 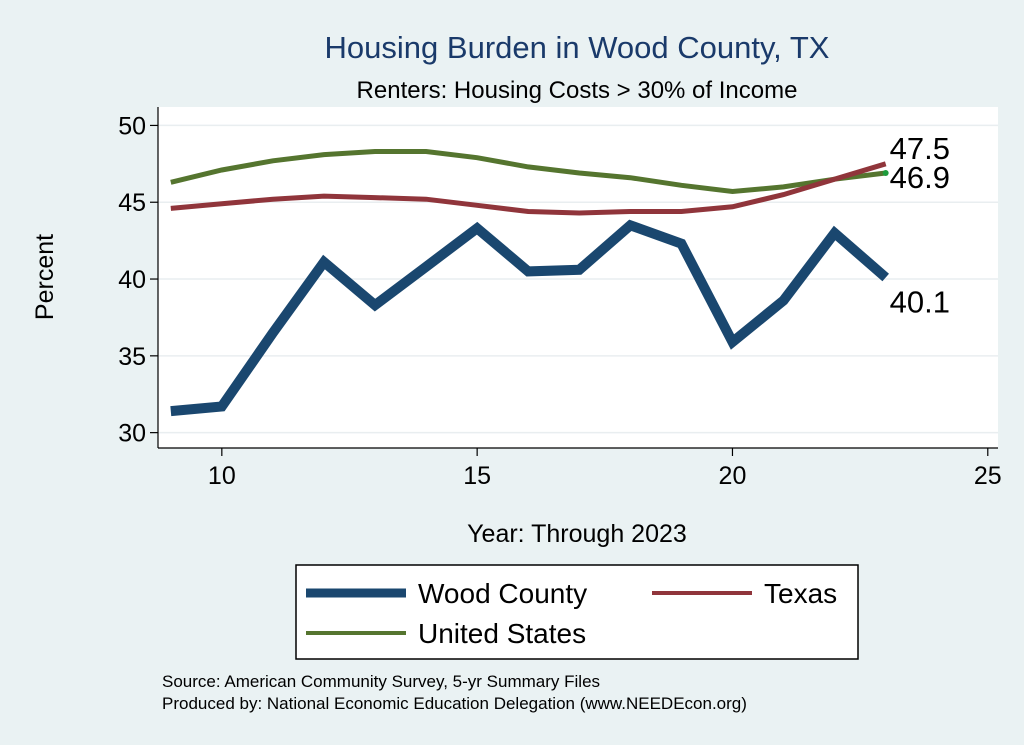 I want to click on x-tick-label: 15, so click(x=477, y=476).